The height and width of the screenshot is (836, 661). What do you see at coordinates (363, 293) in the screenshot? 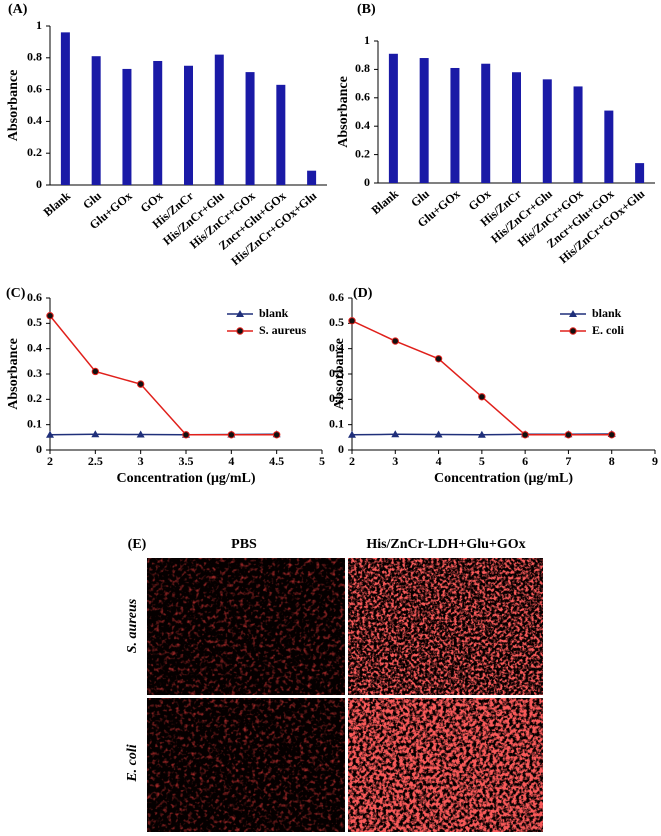
I see `panel-title: (D)` at bounding box center [363, 293].